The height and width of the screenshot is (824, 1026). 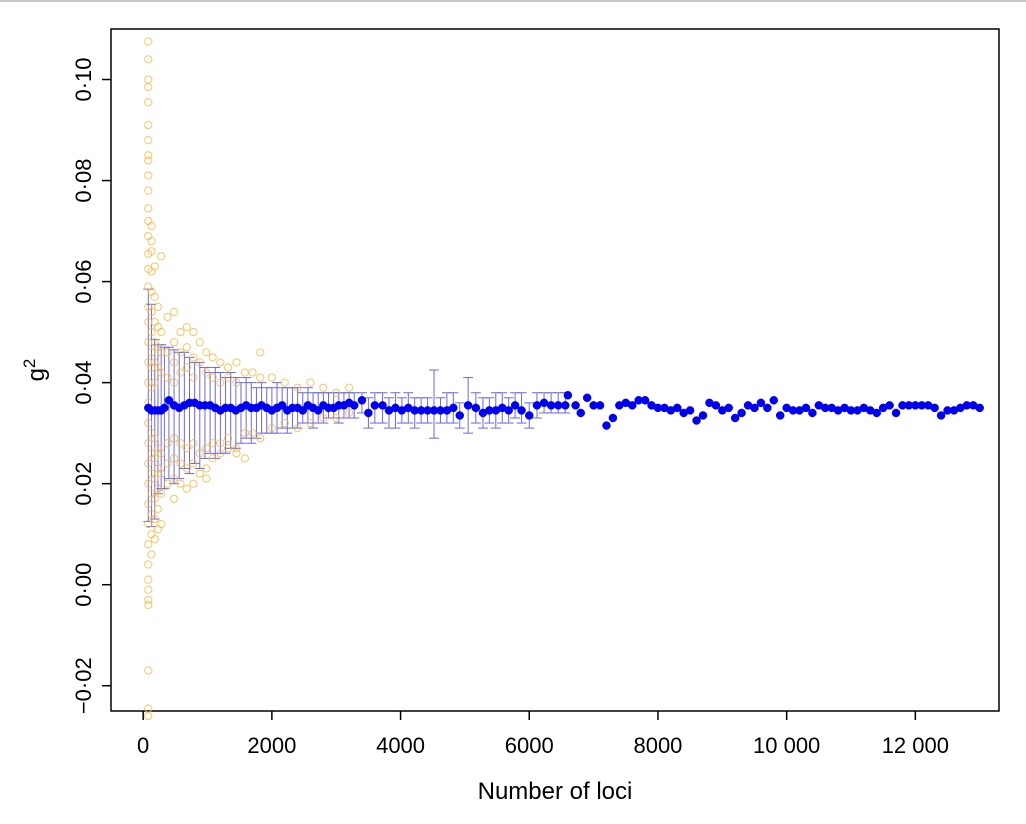 What do you see at coordinates (786, 745) in the screenshot?
I see `x-tick-label: 10 000` at bounding box center [786, 745].